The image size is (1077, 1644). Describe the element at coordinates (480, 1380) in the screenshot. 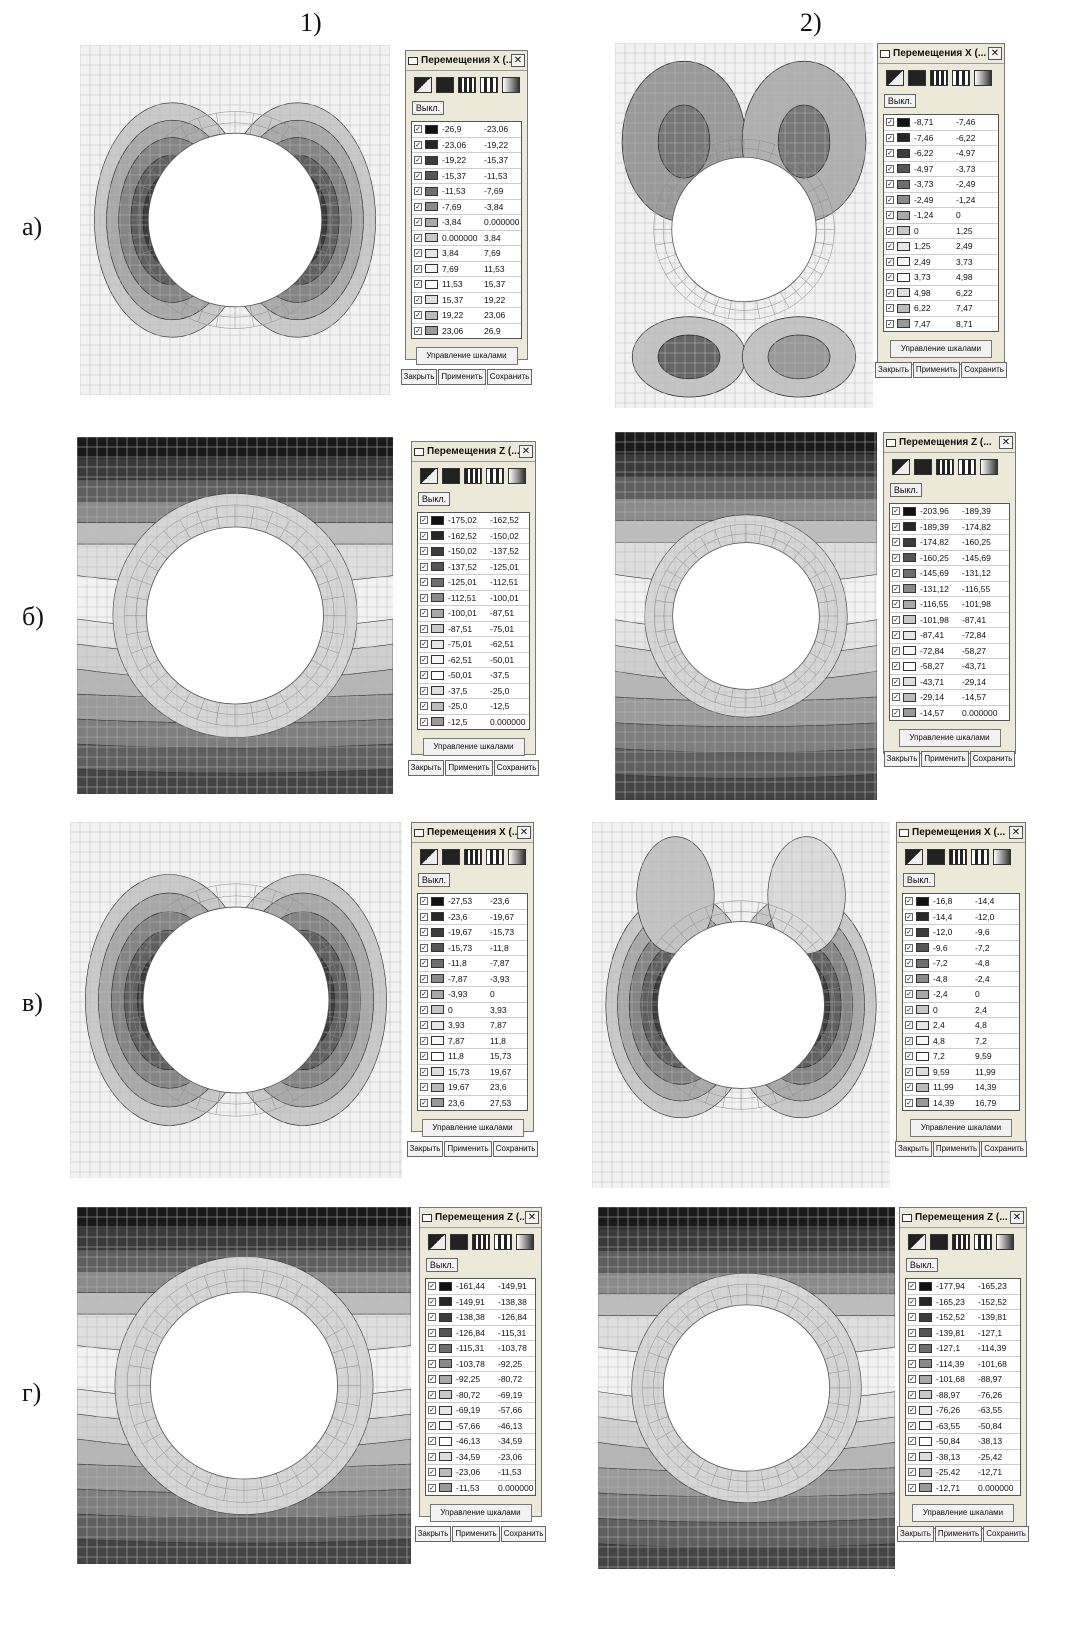

I see `legend-row: ✓ -92,25 -80,72` at that location.